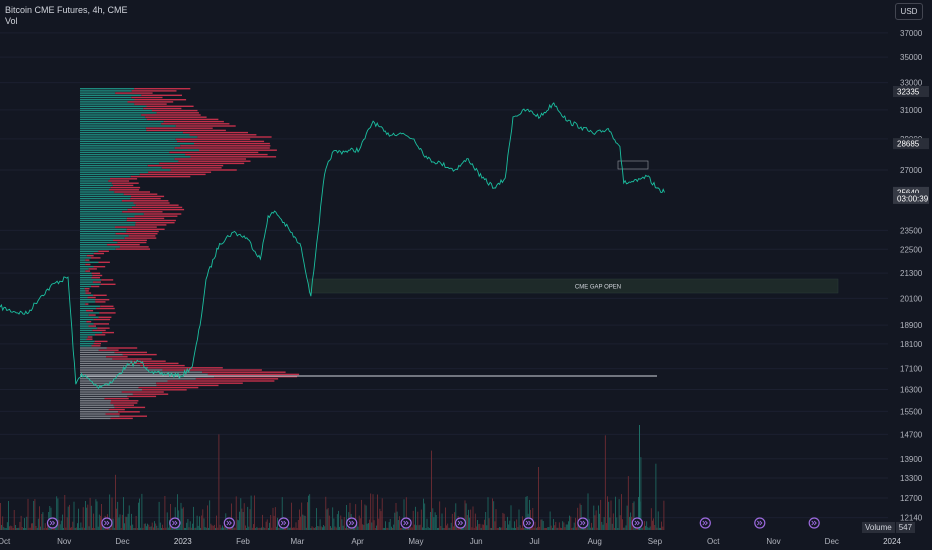  Describe the element at coordinates (633, 165) in the screenshot. I see `selection-box` at that location.